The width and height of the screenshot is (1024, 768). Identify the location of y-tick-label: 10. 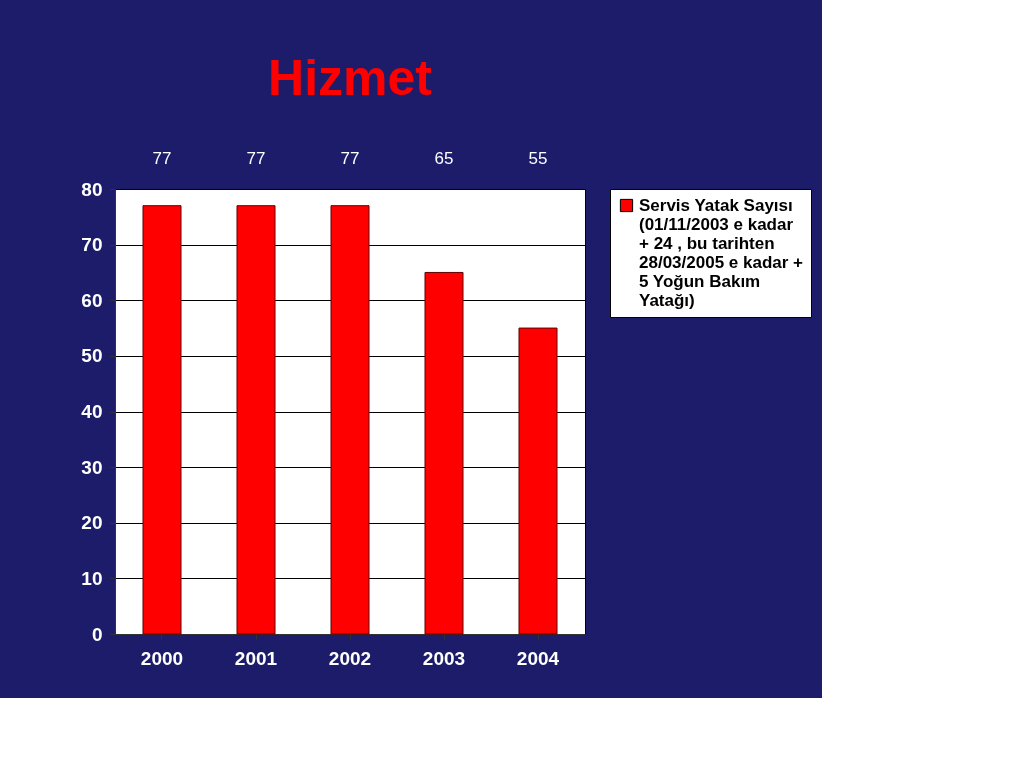
(92, 578).